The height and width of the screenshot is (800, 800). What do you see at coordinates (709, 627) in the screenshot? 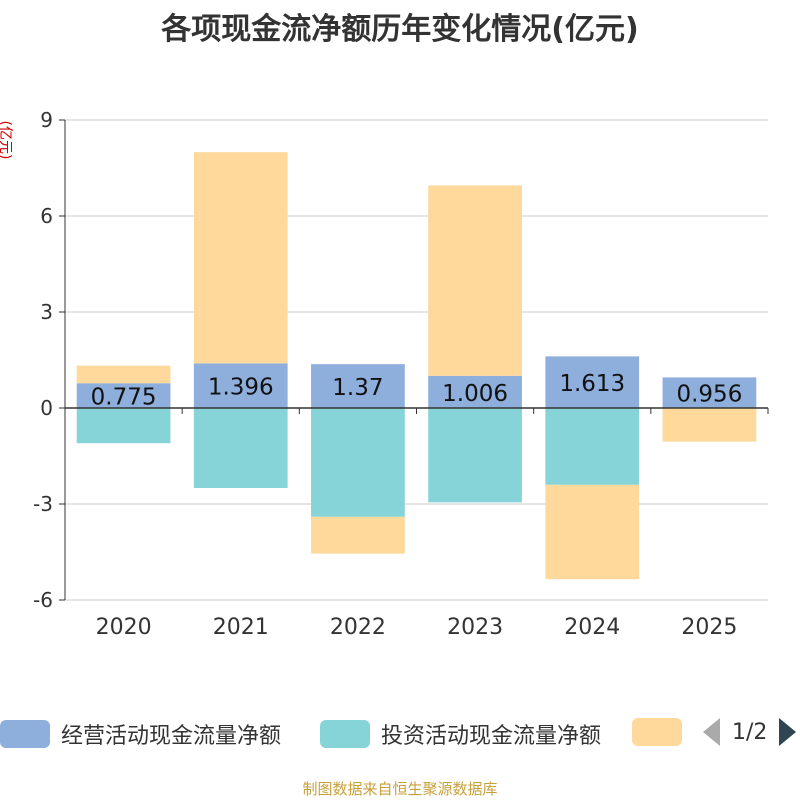
I see `x-tick-label: 2025` at bounding box center [709, 627].